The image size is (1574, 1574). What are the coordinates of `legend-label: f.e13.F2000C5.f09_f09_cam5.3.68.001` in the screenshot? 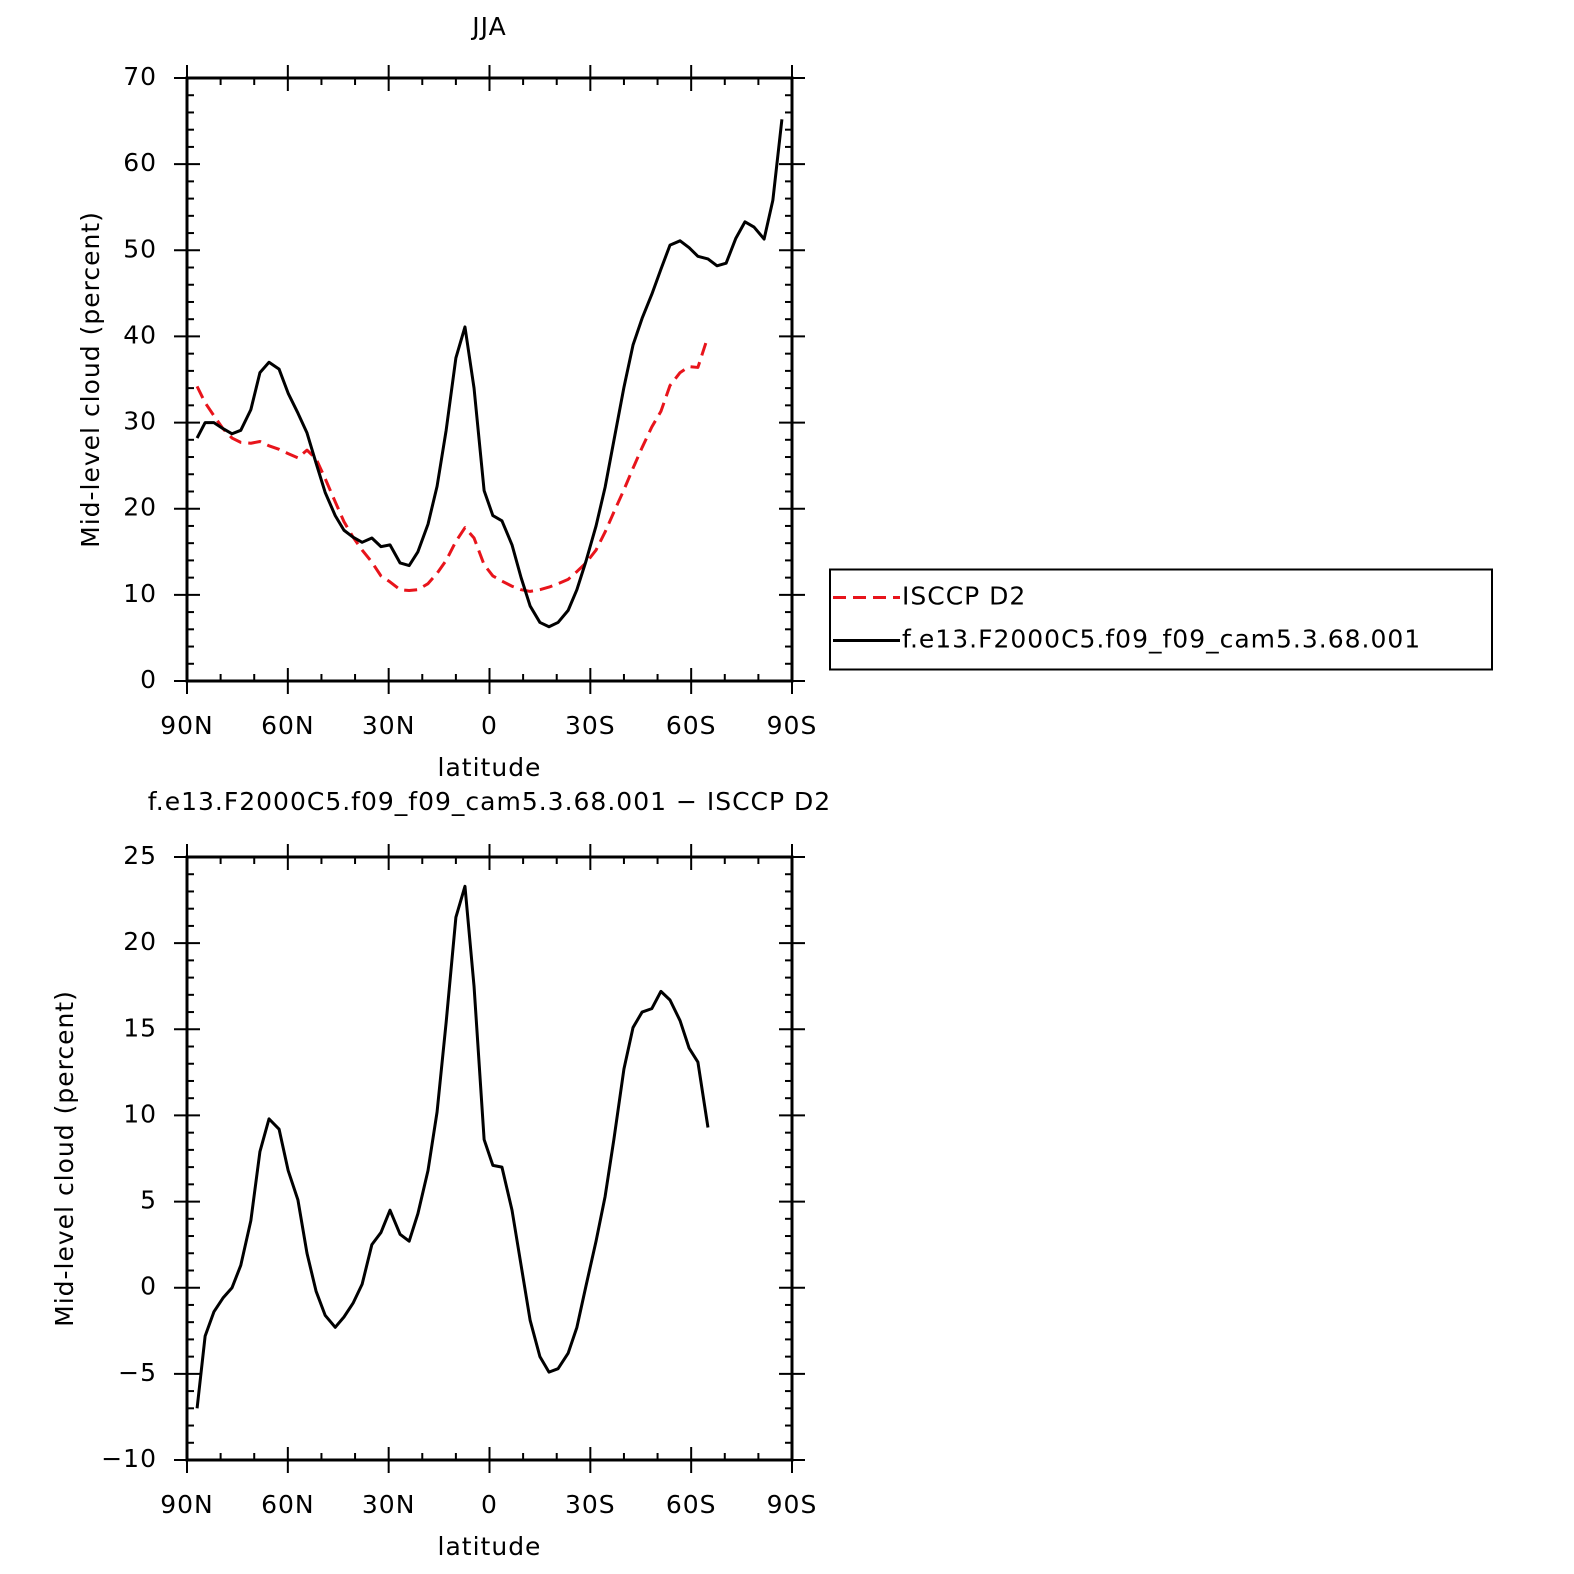 It's located at (1161, 639).